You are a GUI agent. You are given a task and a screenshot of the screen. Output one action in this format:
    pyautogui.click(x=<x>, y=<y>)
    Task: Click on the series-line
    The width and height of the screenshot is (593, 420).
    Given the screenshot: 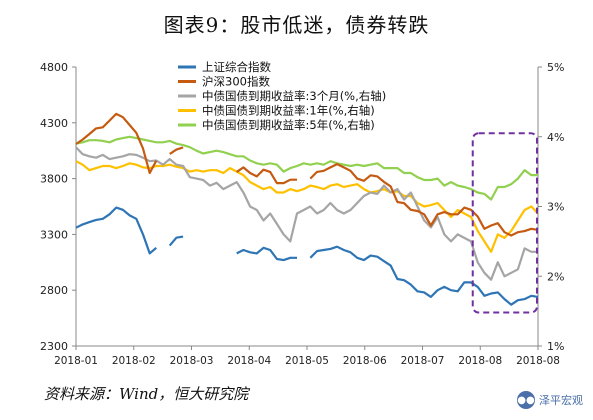 What is the action you would take?
    pyautogui.click(x=306, y=168)
    